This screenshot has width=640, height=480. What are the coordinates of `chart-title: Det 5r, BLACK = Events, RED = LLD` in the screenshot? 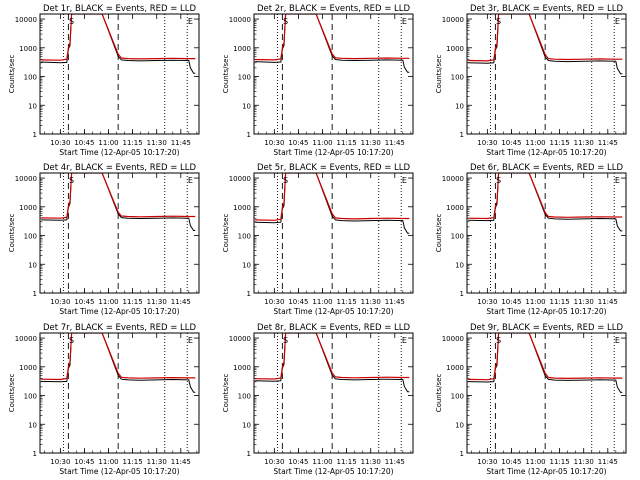 It's located at (334, 168).